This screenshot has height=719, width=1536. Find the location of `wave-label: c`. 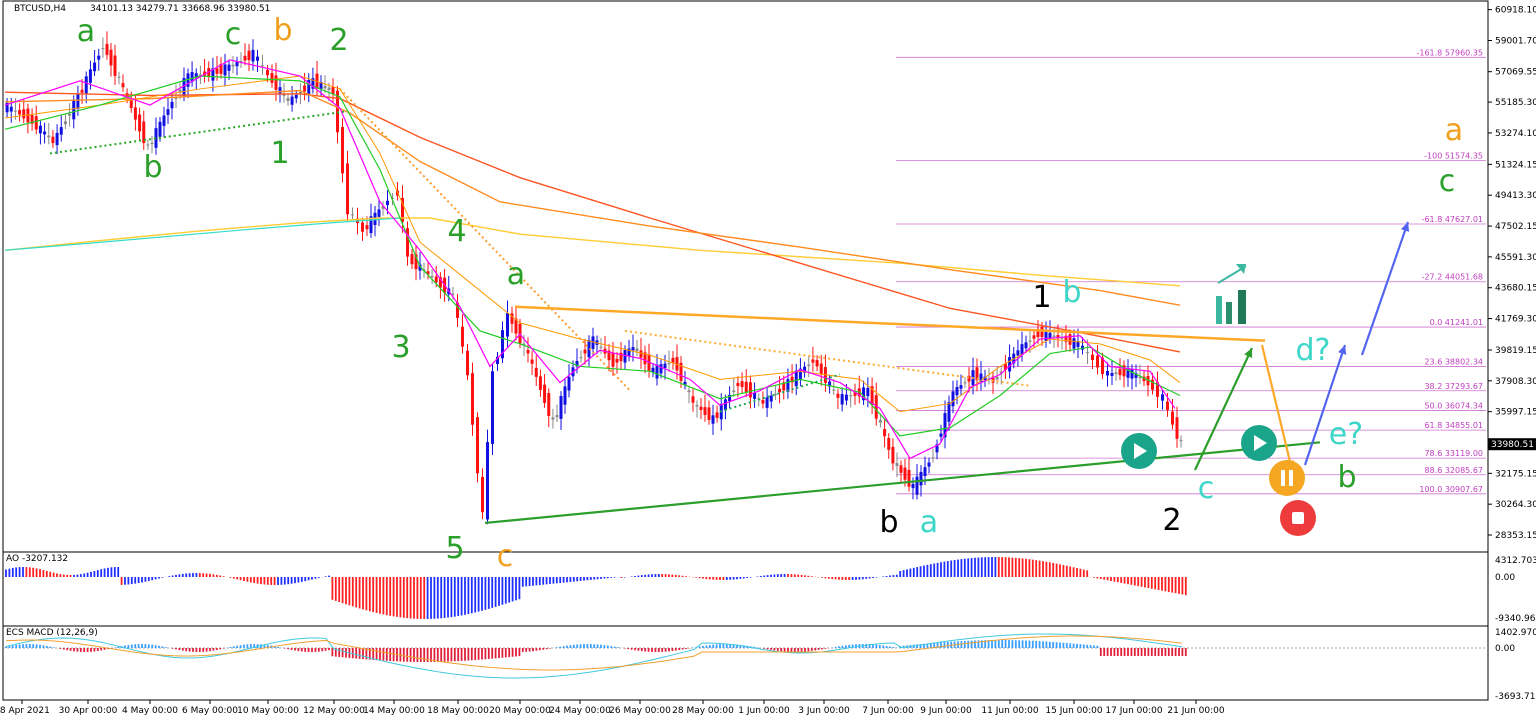

wave-label: c is located at coordinates (1447, 181).